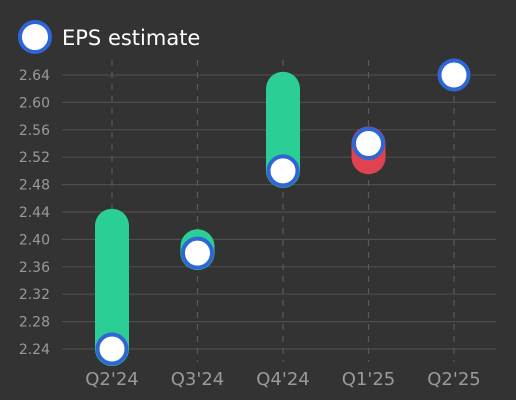  I want to click on x-tick-label: Q2'25, so click(453, 379).